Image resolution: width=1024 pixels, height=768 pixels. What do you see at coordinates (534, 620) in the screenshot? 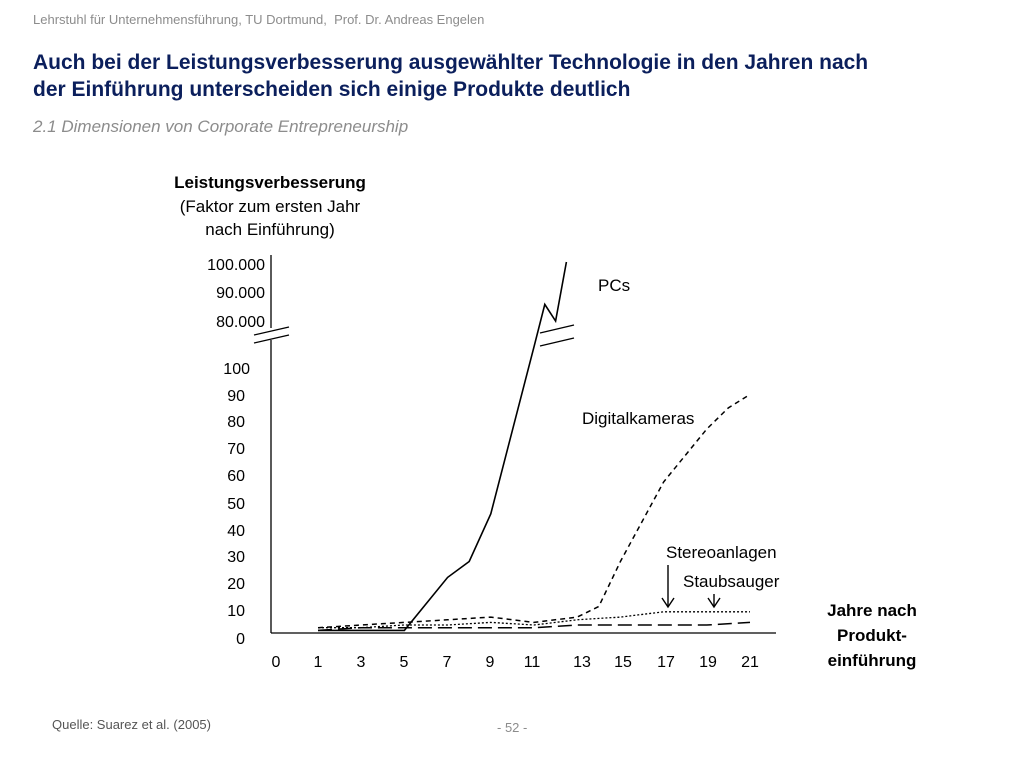
I see `series-line-stereoanlagen` at bounding box center [534, 620].